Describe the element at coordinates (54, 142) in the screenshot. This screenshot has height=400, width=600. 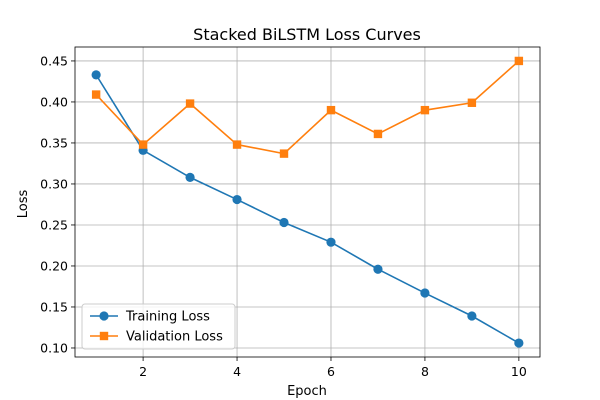
I see `y-tick-label: 0.35` at that location.